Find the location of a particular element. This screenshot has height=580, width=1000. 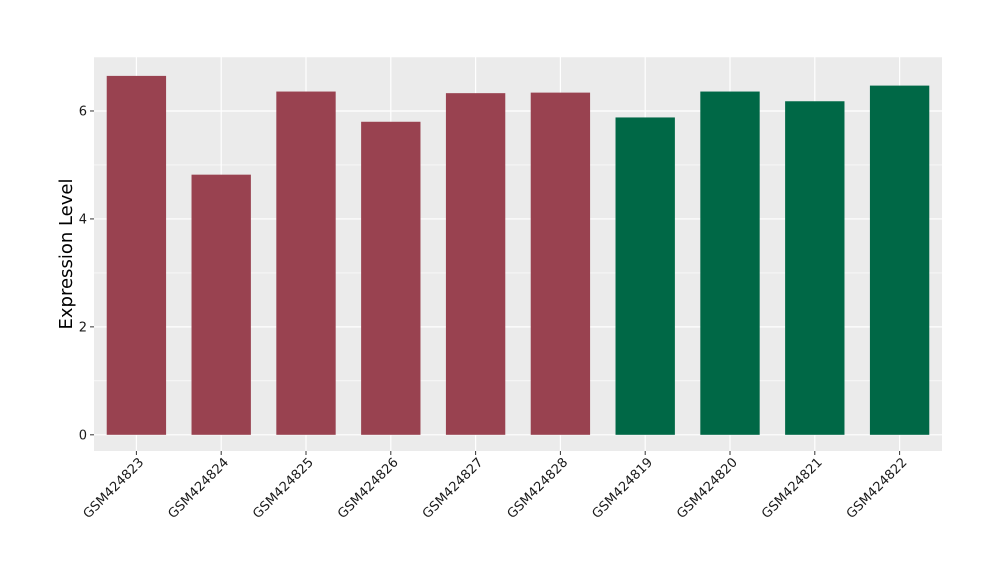

y-axis-title: Expression Level is located at coordinates (66, 254).